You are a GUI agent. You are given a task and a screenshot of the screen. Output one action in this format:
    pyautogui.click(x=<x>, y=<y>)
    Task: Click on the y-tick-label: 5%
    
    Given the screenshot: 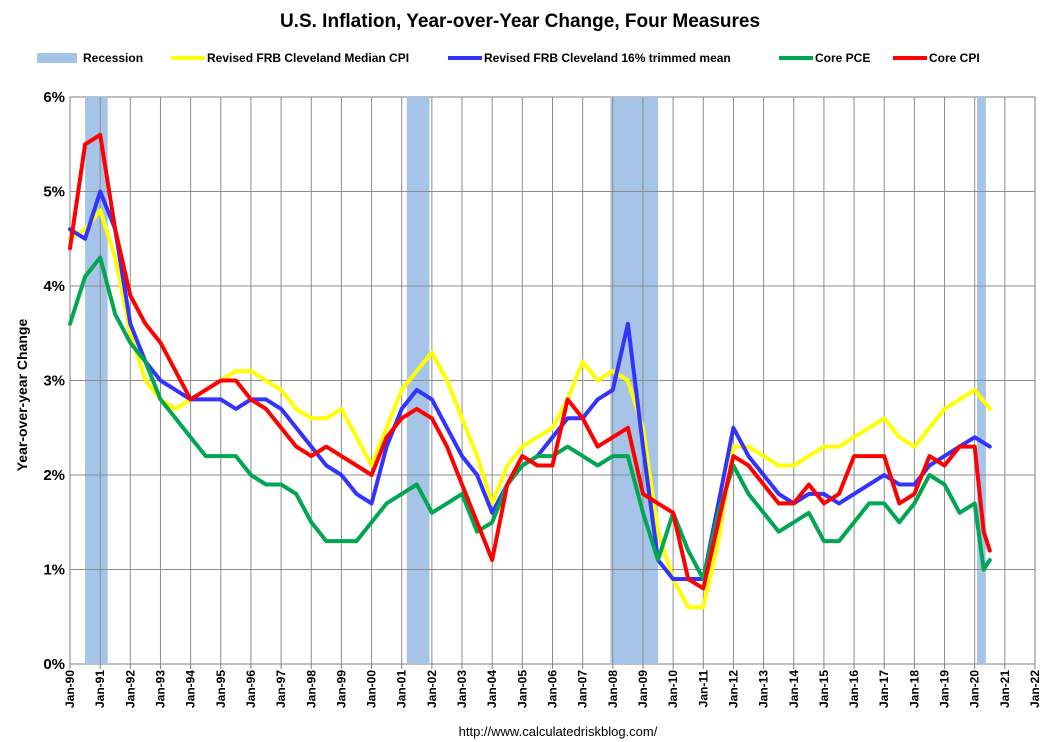 What is the action you would take?
    pyautogui.click(x=54, y=192)
    